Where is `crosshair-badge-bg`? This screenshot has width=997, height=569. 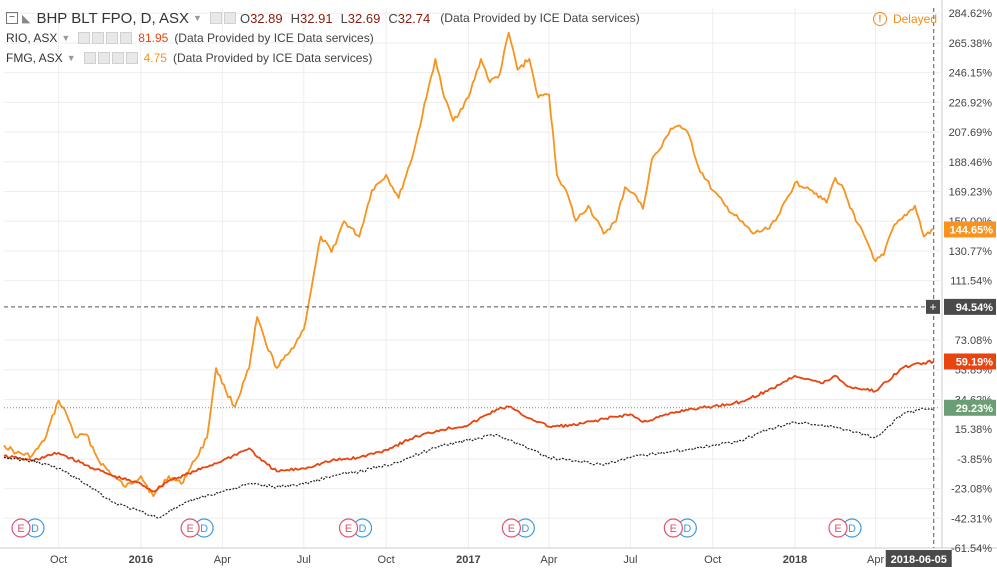
crosshair-badge-bg is located at coordinates (970, 306).